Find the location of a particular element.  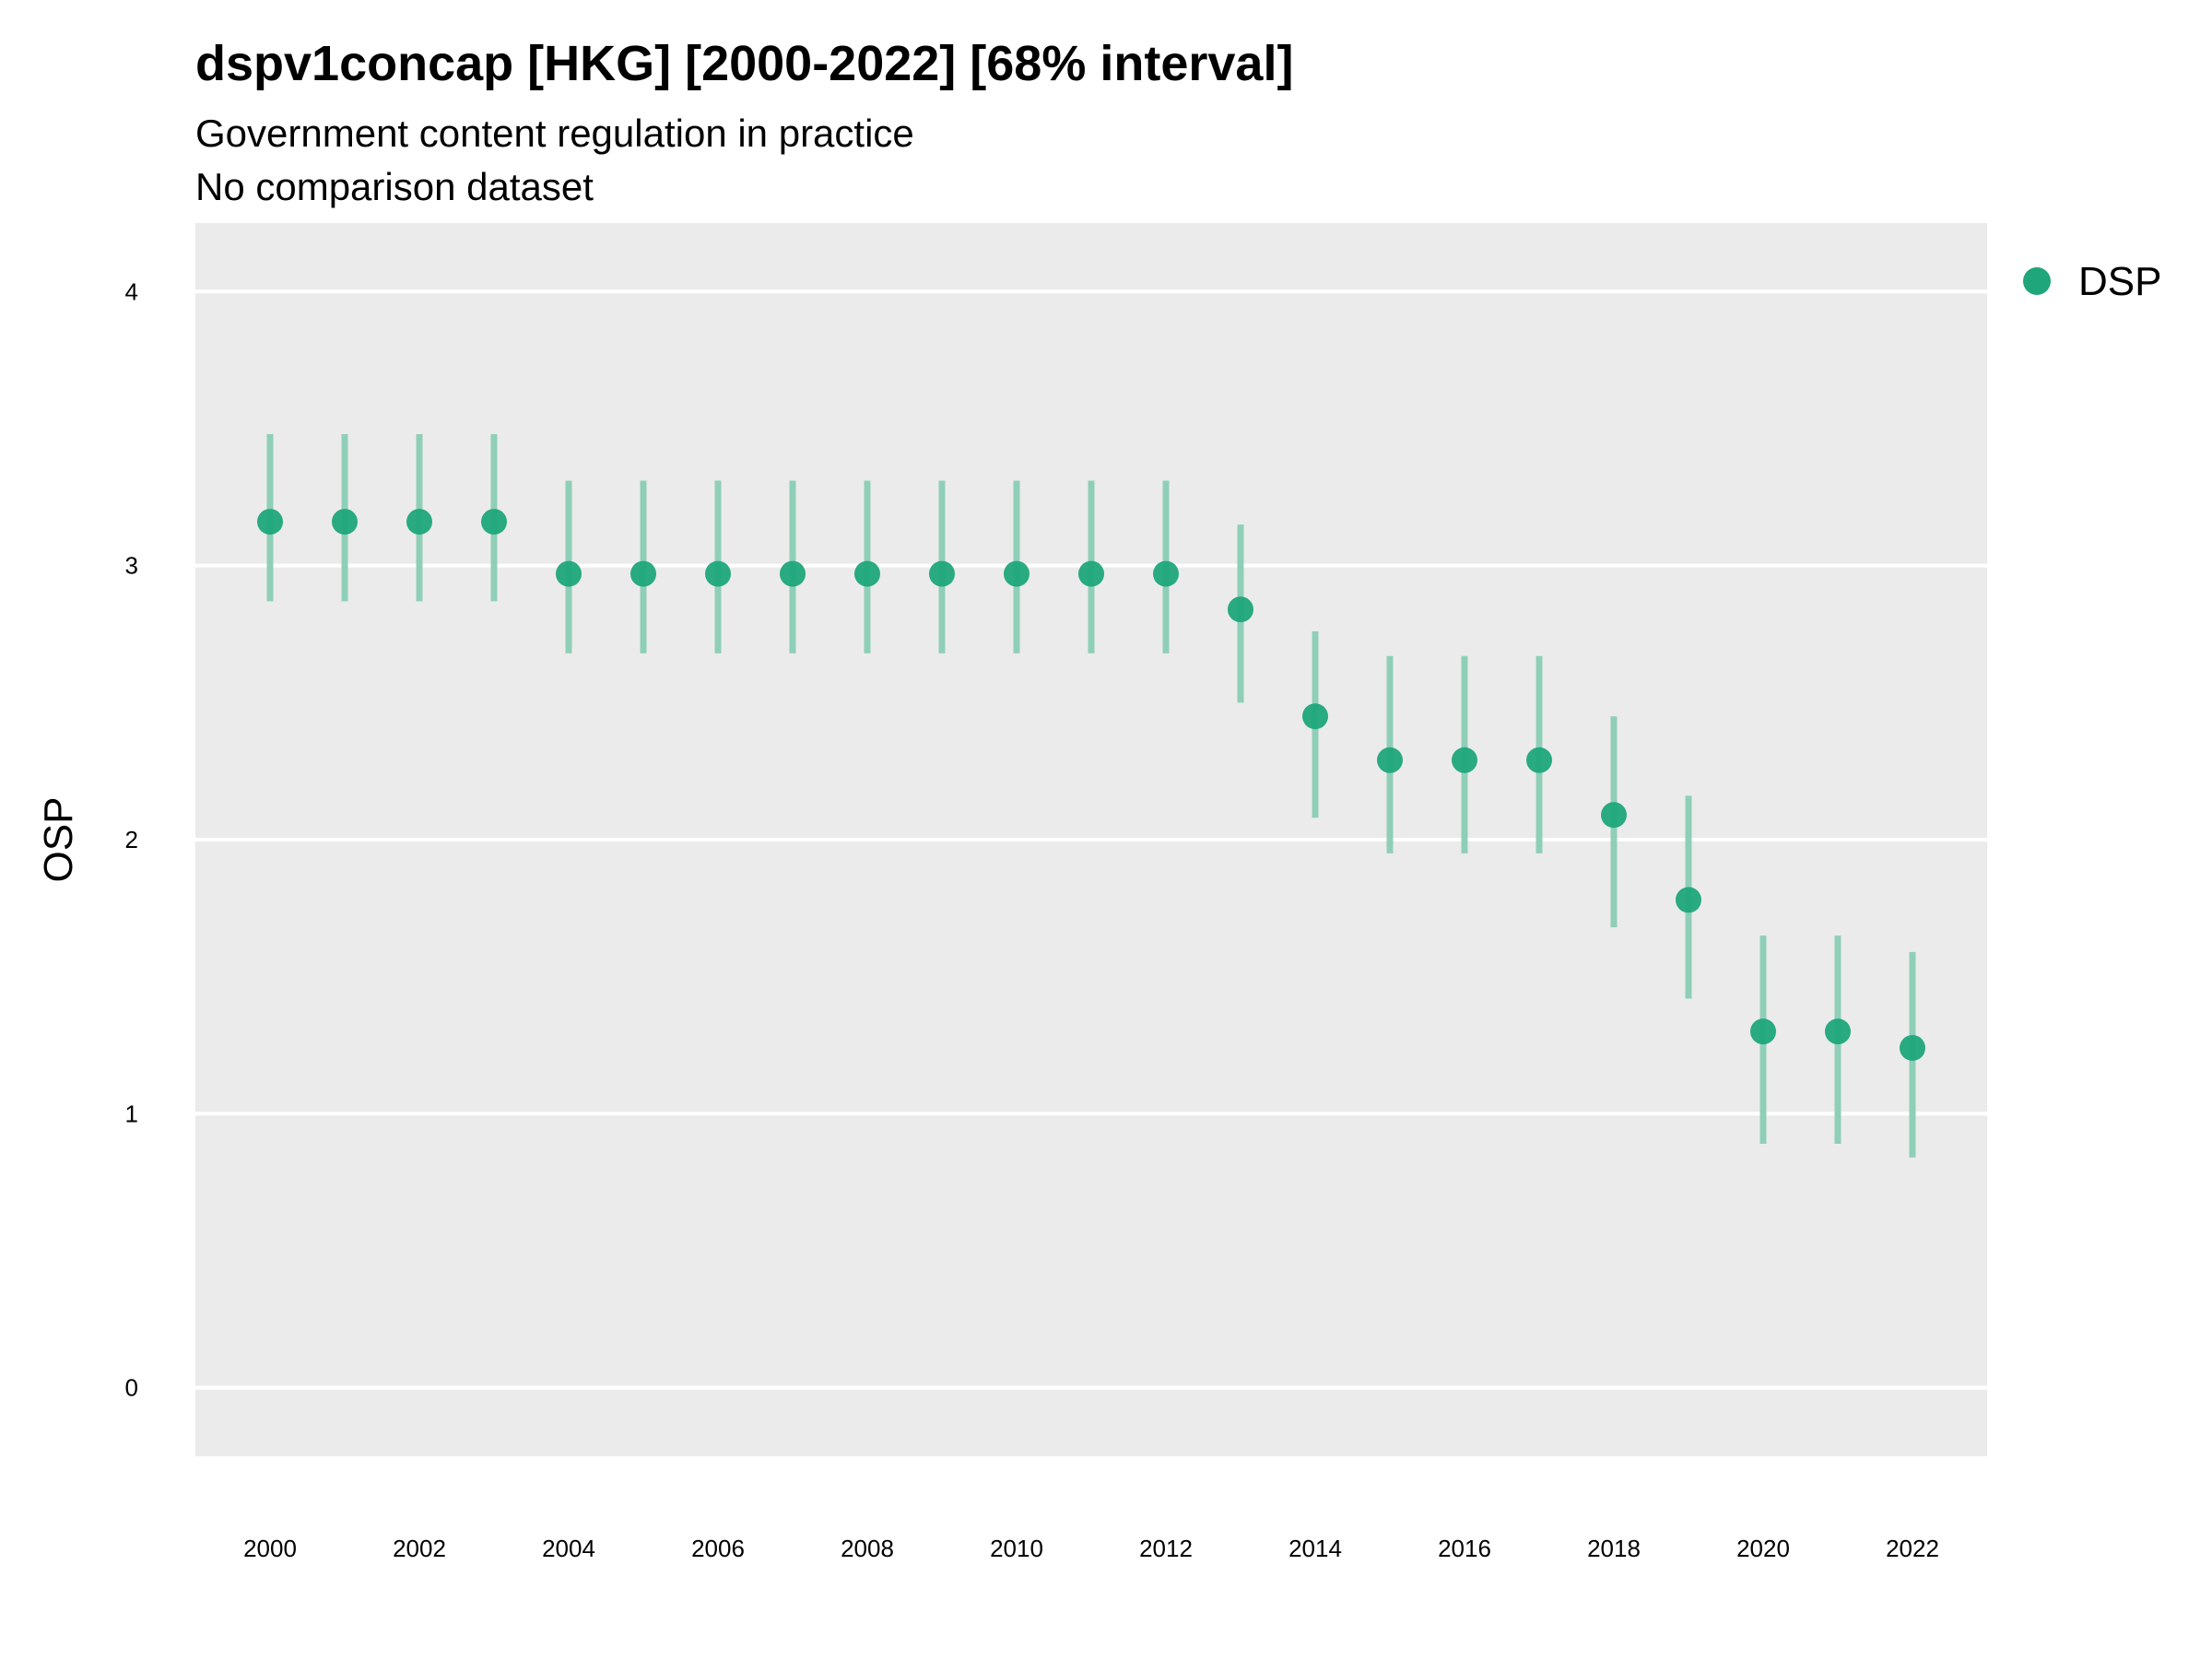

data-point-2021 is located at coordinates (1838, 1031).